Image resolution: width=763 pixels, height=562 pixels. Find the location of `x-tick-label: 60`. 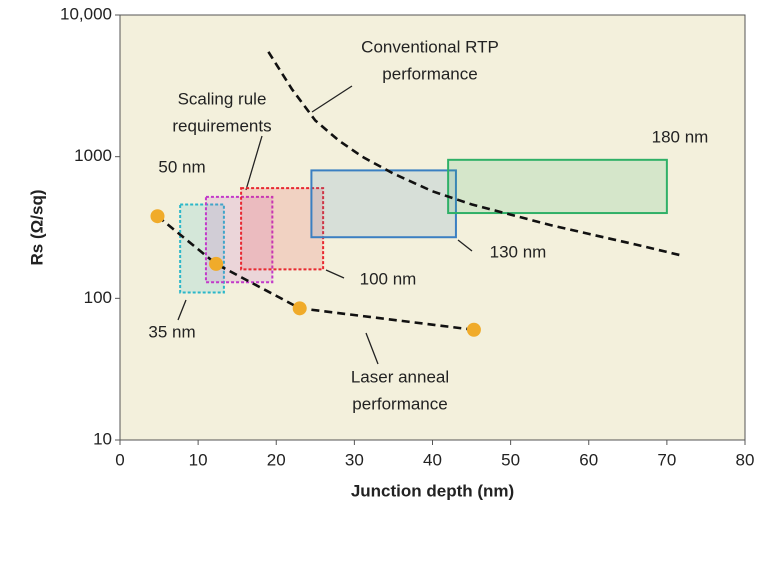

x-tick-label: 60 is located at coordinates (588, 459).